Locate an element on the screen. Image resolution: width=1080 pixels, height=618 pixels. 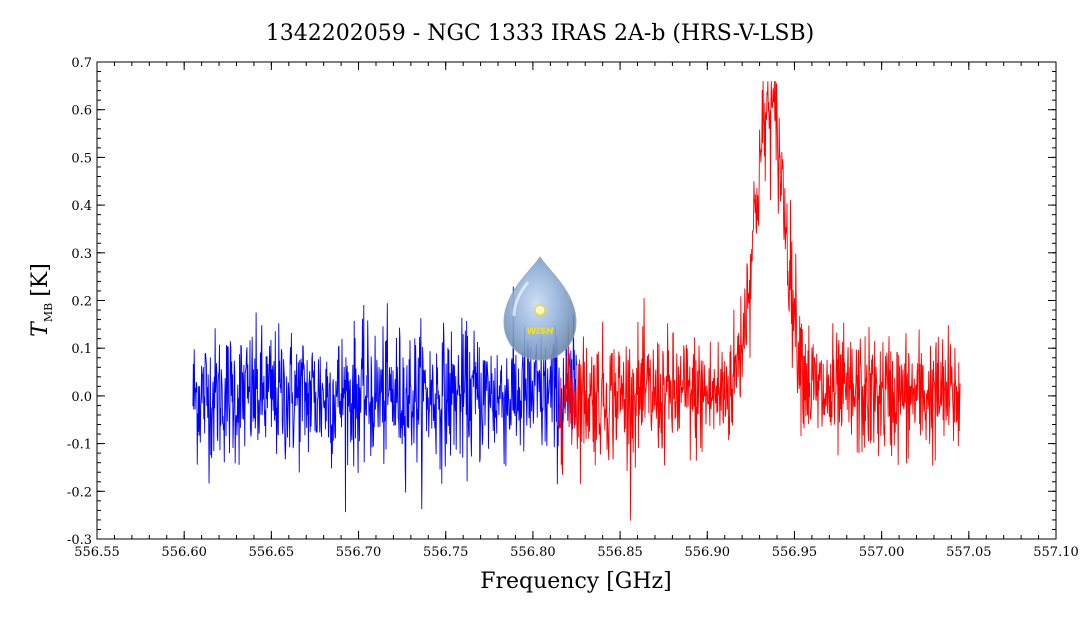
y-tick-label: 0.1 is located at coordinates (81, 349).